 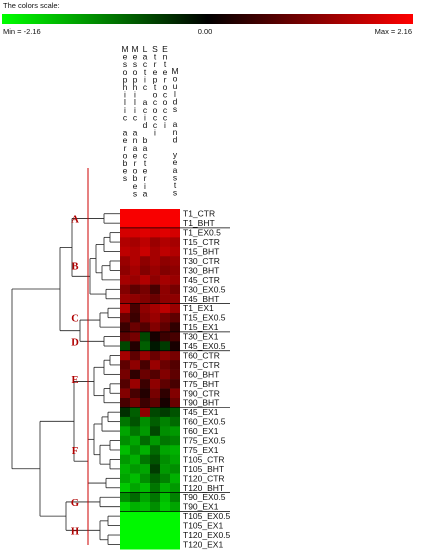 What do you see at coordinates (75, 219) in the screenshot?
I see `cluster-label: A` at bounding box center [75, 219].